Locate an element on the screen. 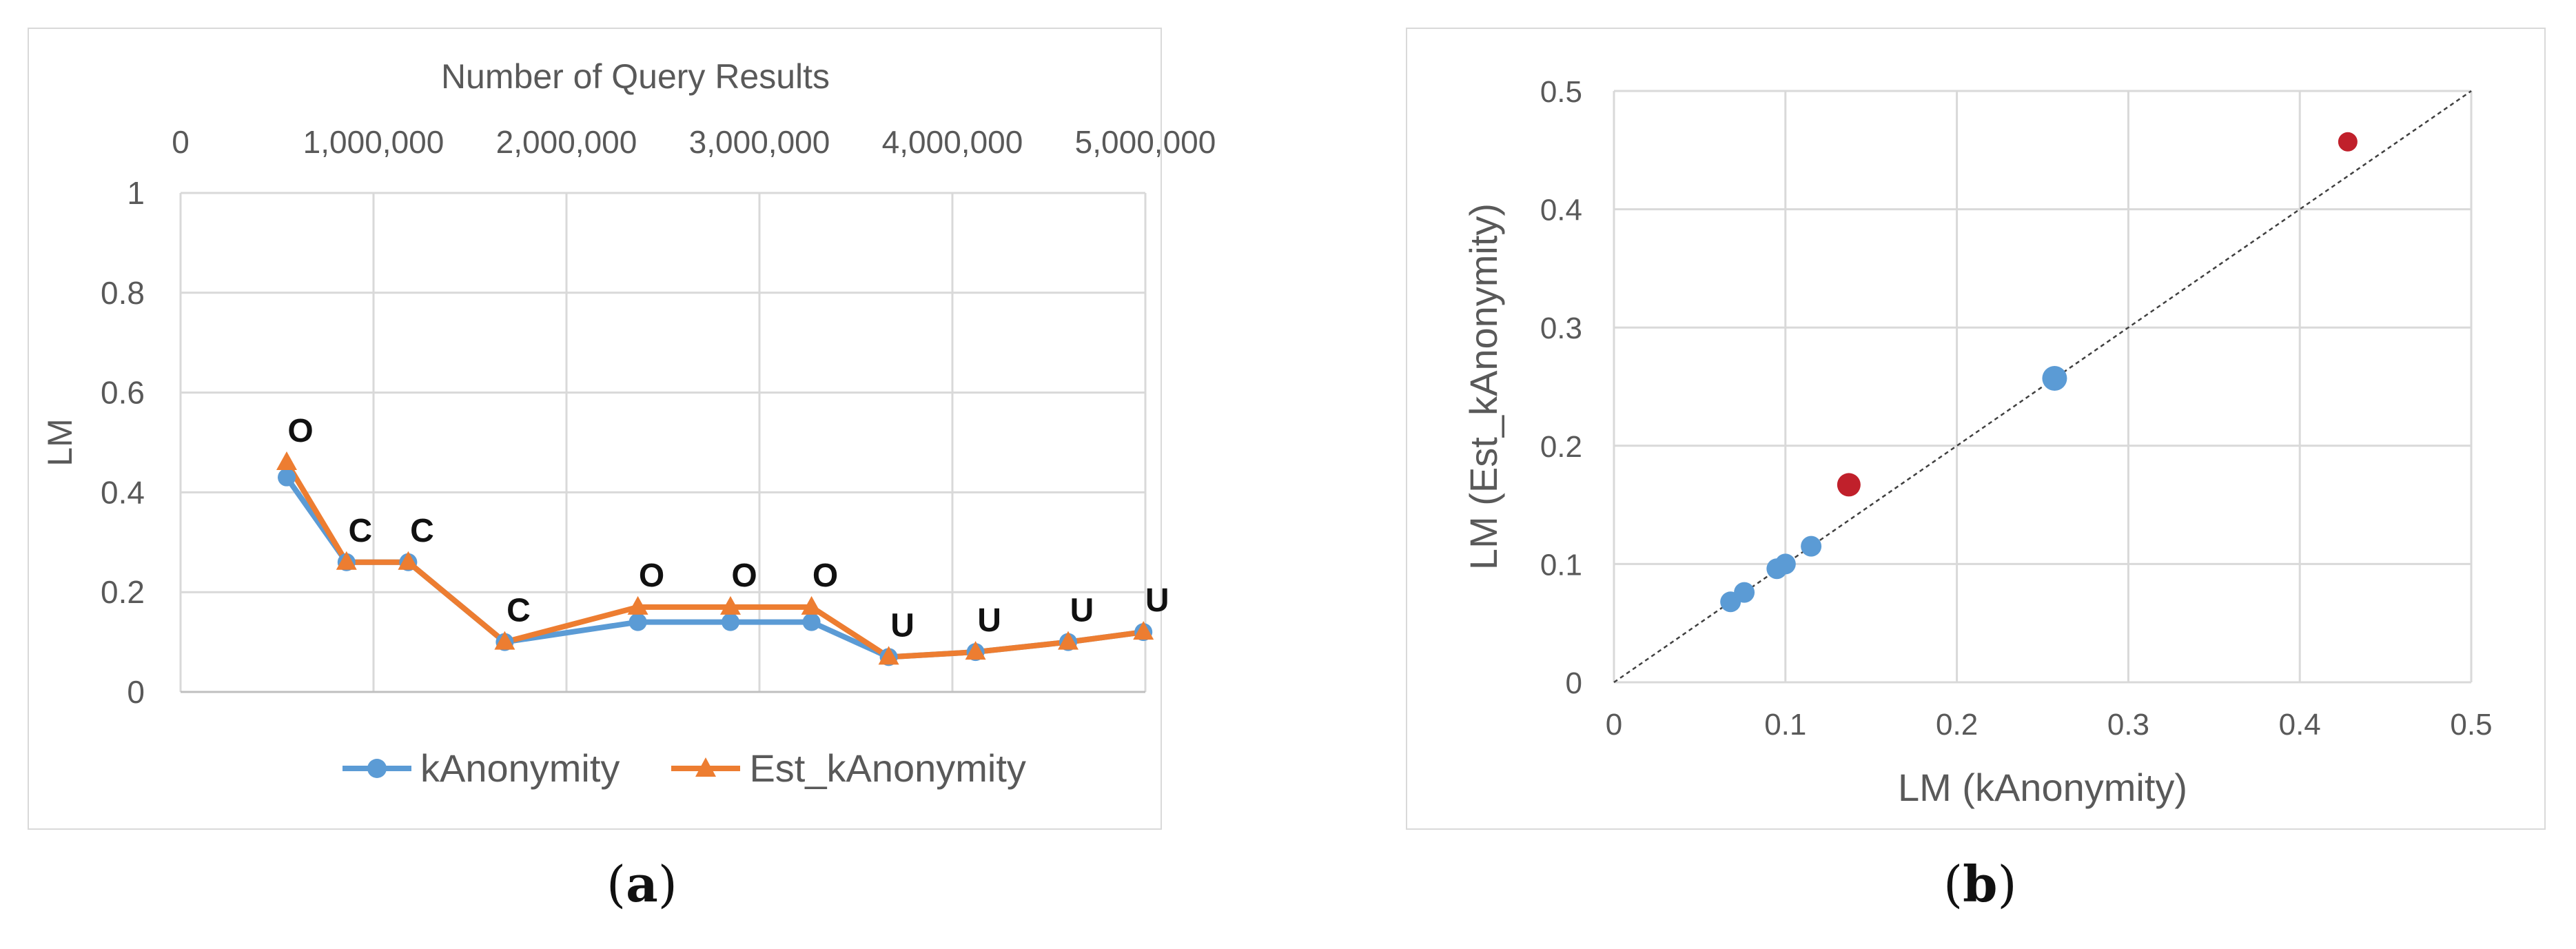  x-tick-label: 0.2 is located at coordinates (1957, 725).